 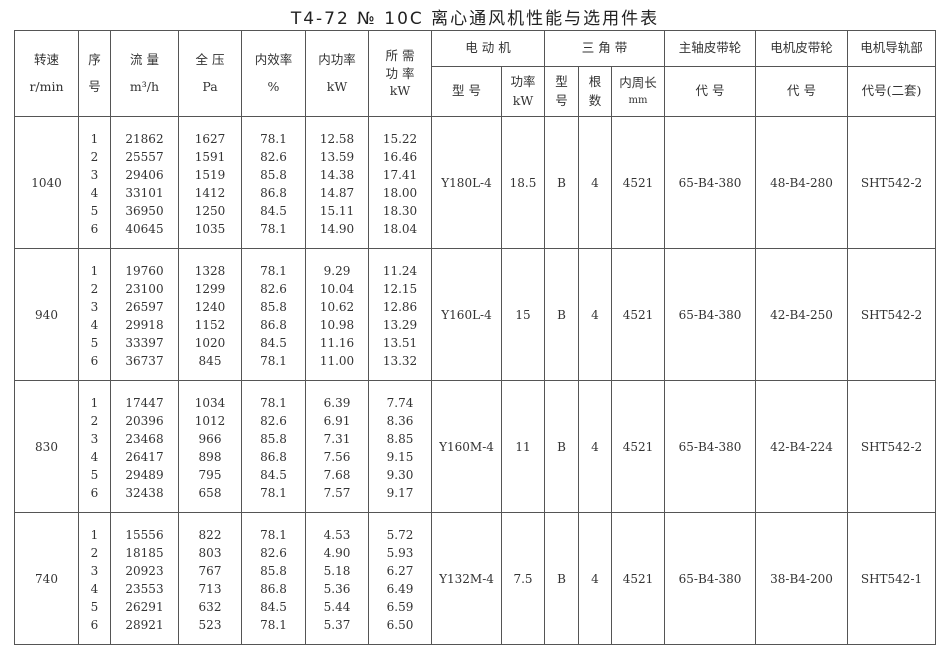 What do you see at coordinates (273, 342) in the screenshot?
I see `value-efficiency: 84.5` at bounding box center [273, 342].